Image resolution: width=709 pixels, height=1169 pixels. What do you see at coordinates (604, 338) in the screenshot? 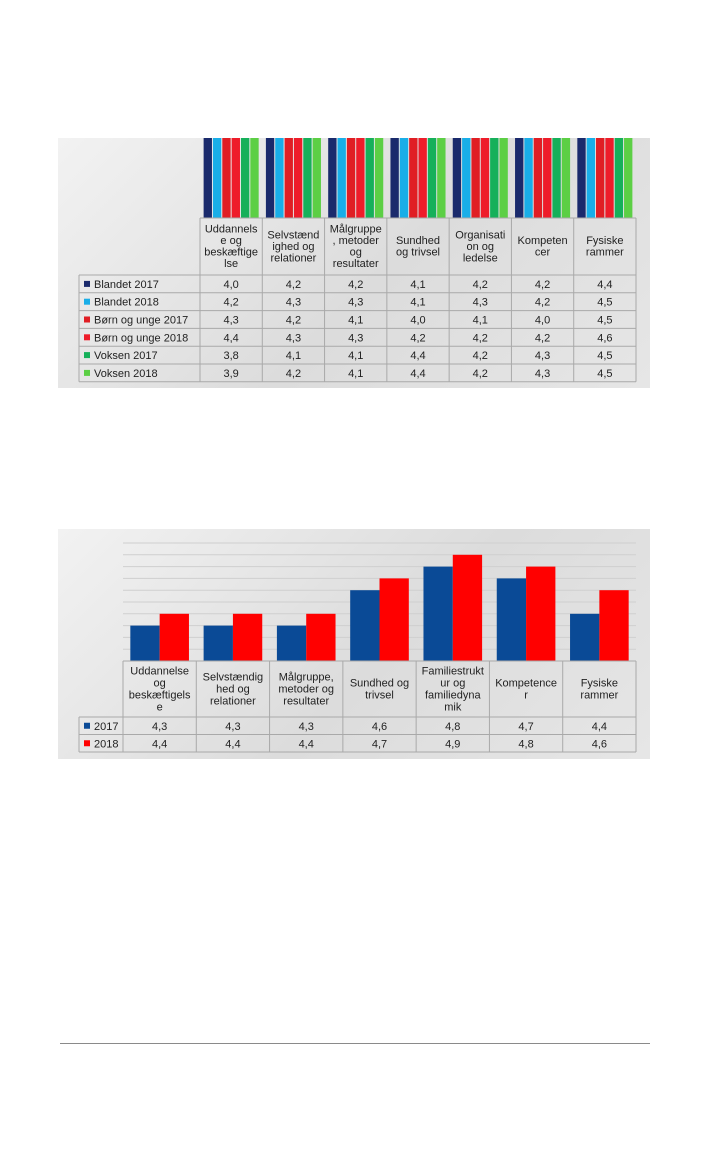
I see `chart-1-data-label: 4,6` at bounding box center [604, 338].